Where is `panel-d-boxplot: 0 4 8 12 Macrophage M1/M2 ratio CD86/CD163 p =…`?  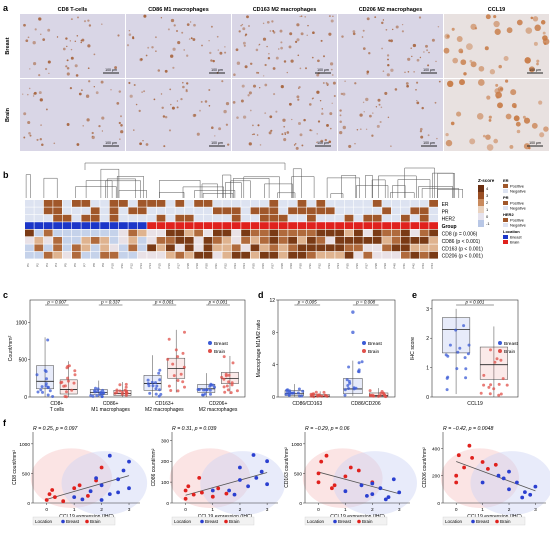
panel-d-boxplot: 0 4 8 12 Macrophage M1/M2 ratio CD86/CD163 p =… is located at coordinates (326, 352).